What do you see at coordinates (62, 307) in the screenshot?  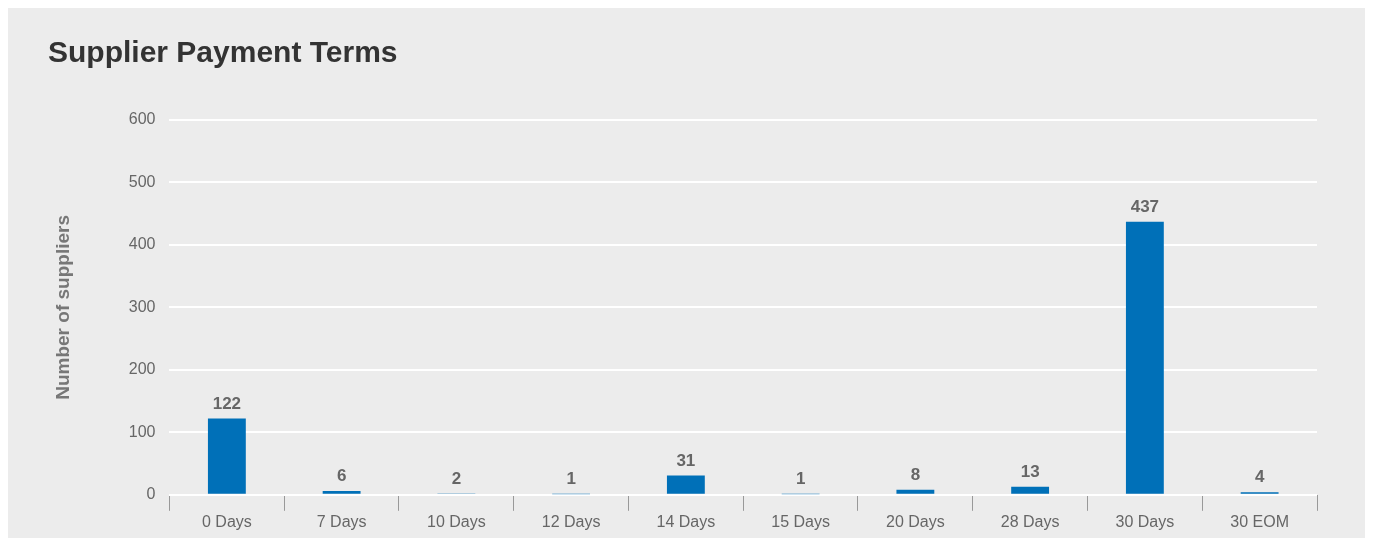 I see `y-axis-title: Number of suppliers` at bounding box center [62, 307].